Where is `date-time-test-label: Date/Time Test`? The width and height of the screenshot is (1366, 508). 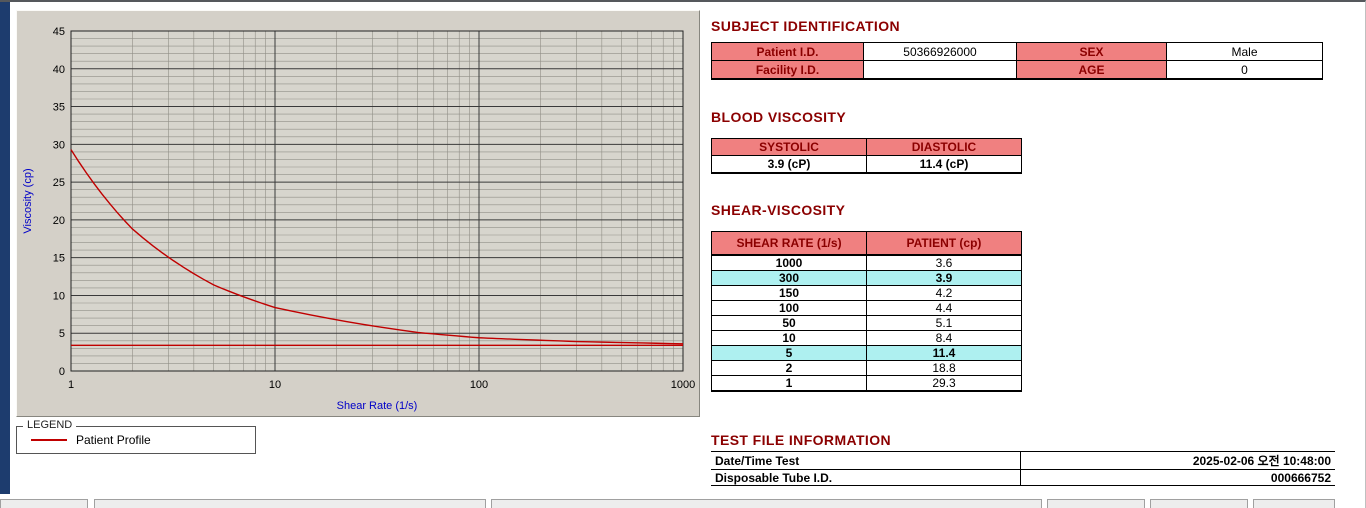
date-time-test-label: Date/Time Test is located at coordinates (865, 460).